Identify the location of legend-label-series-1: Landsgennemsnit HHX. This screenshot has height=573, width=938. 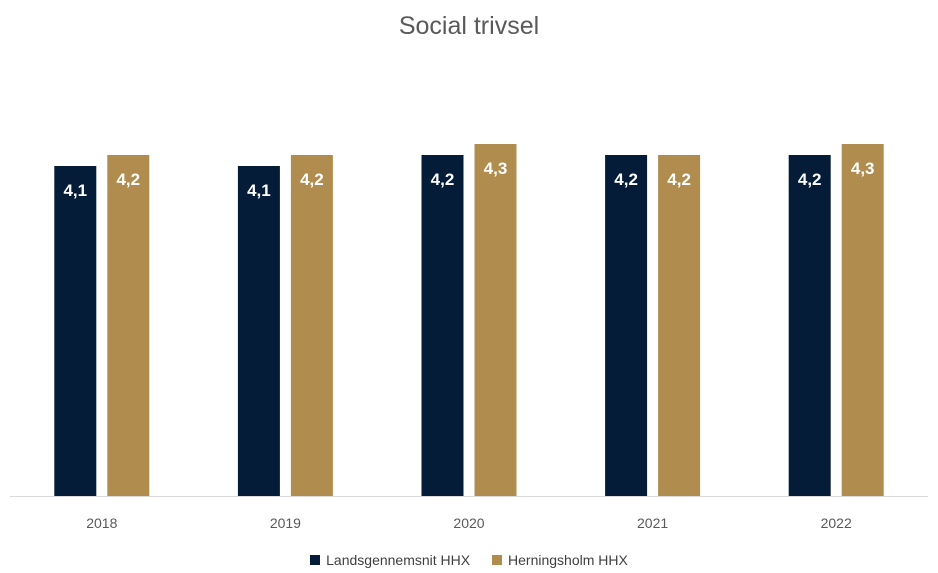
(398, 560).